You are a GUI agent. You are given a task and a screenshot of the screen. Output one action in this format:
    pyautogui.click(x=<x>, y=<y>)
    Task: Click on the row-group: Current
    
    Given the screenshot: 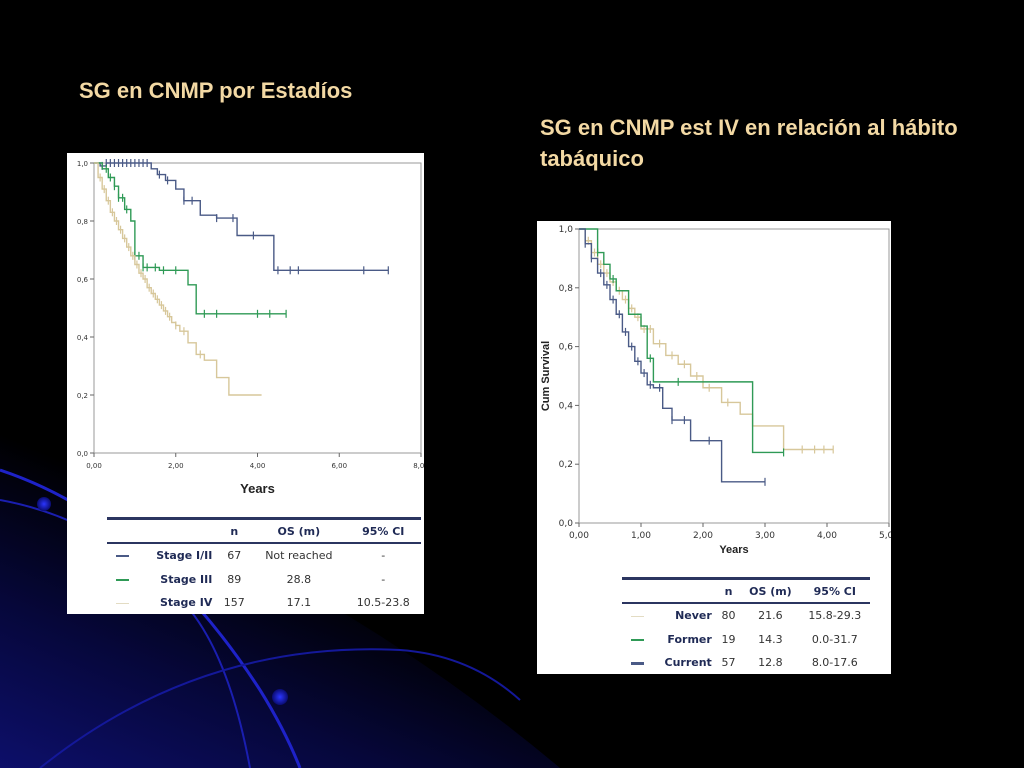 What is the action you would take?
    pyautogui.click(x=684, y=662)
    